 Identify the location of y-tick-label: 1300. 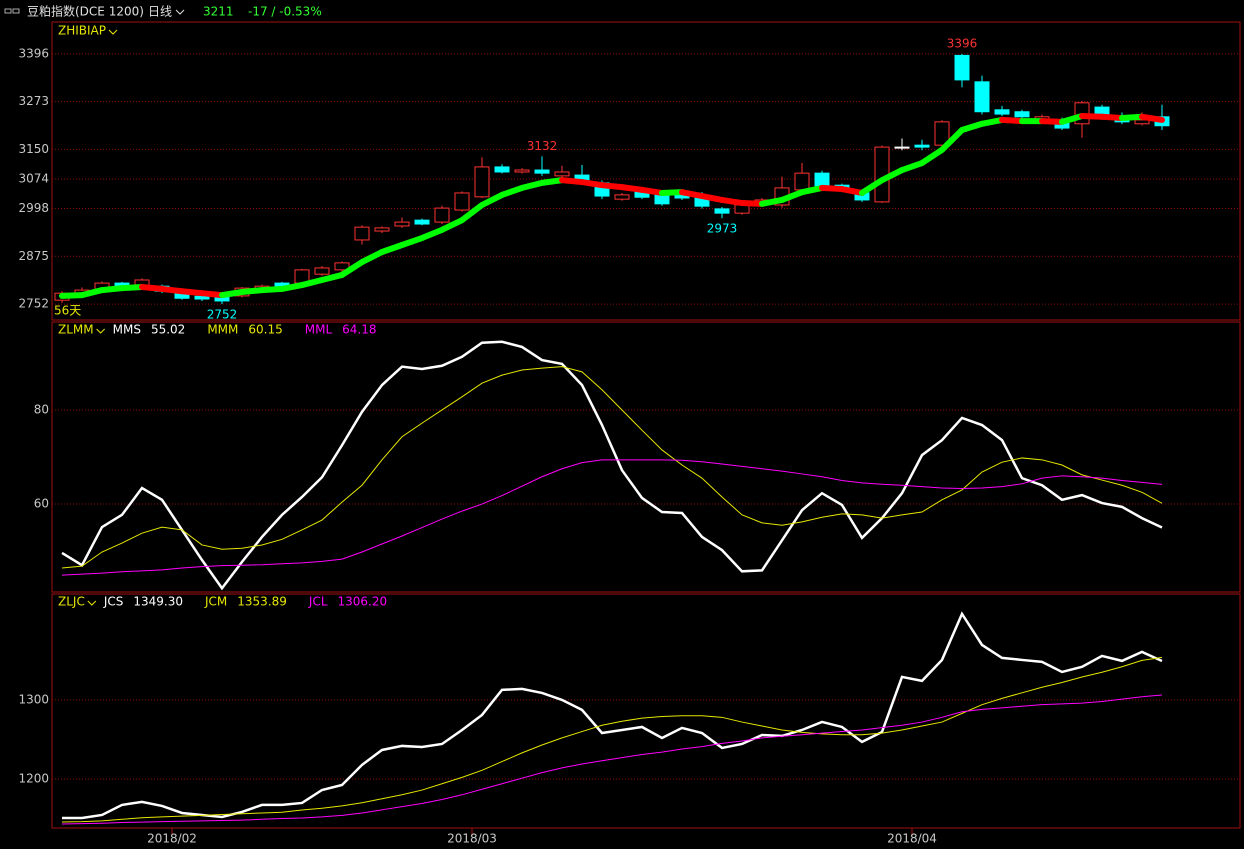
(33, 699).